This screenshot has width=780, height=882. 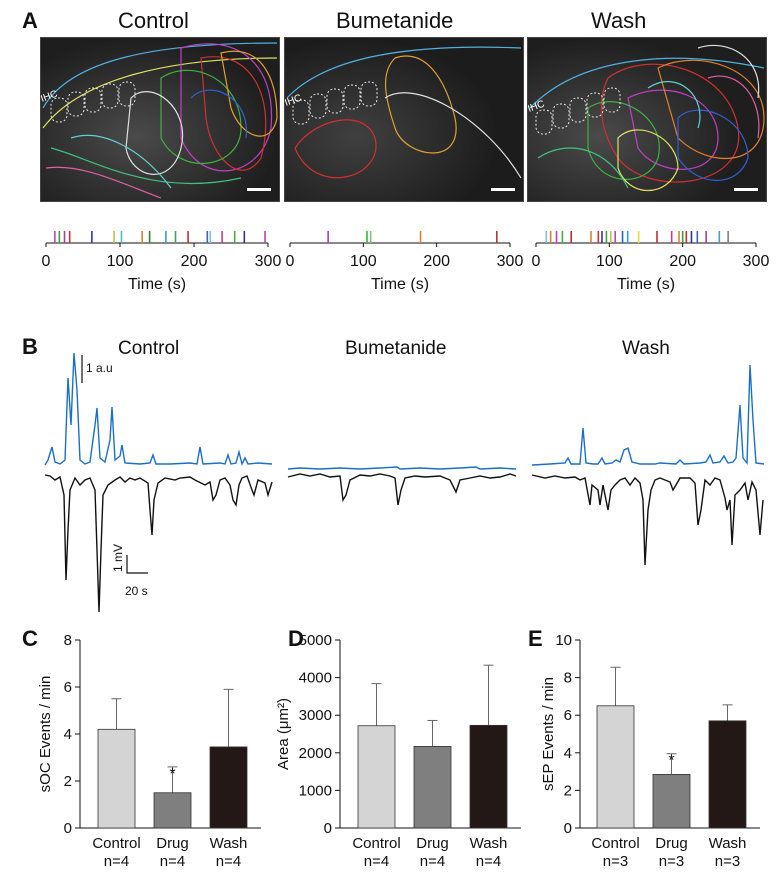 What do you see at coordinates (647, 520) in the screenshot?
I see `electrical-trace-wash` at bounding box center [647, 520].